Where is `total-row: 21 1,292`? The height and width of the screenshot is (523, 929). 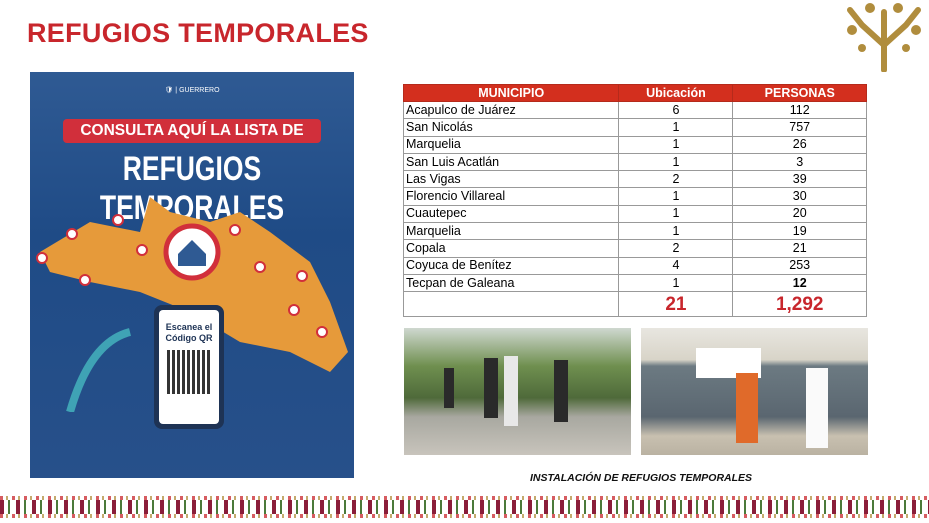
total-row: 21 1,292 is located at coordinates (634, 304).